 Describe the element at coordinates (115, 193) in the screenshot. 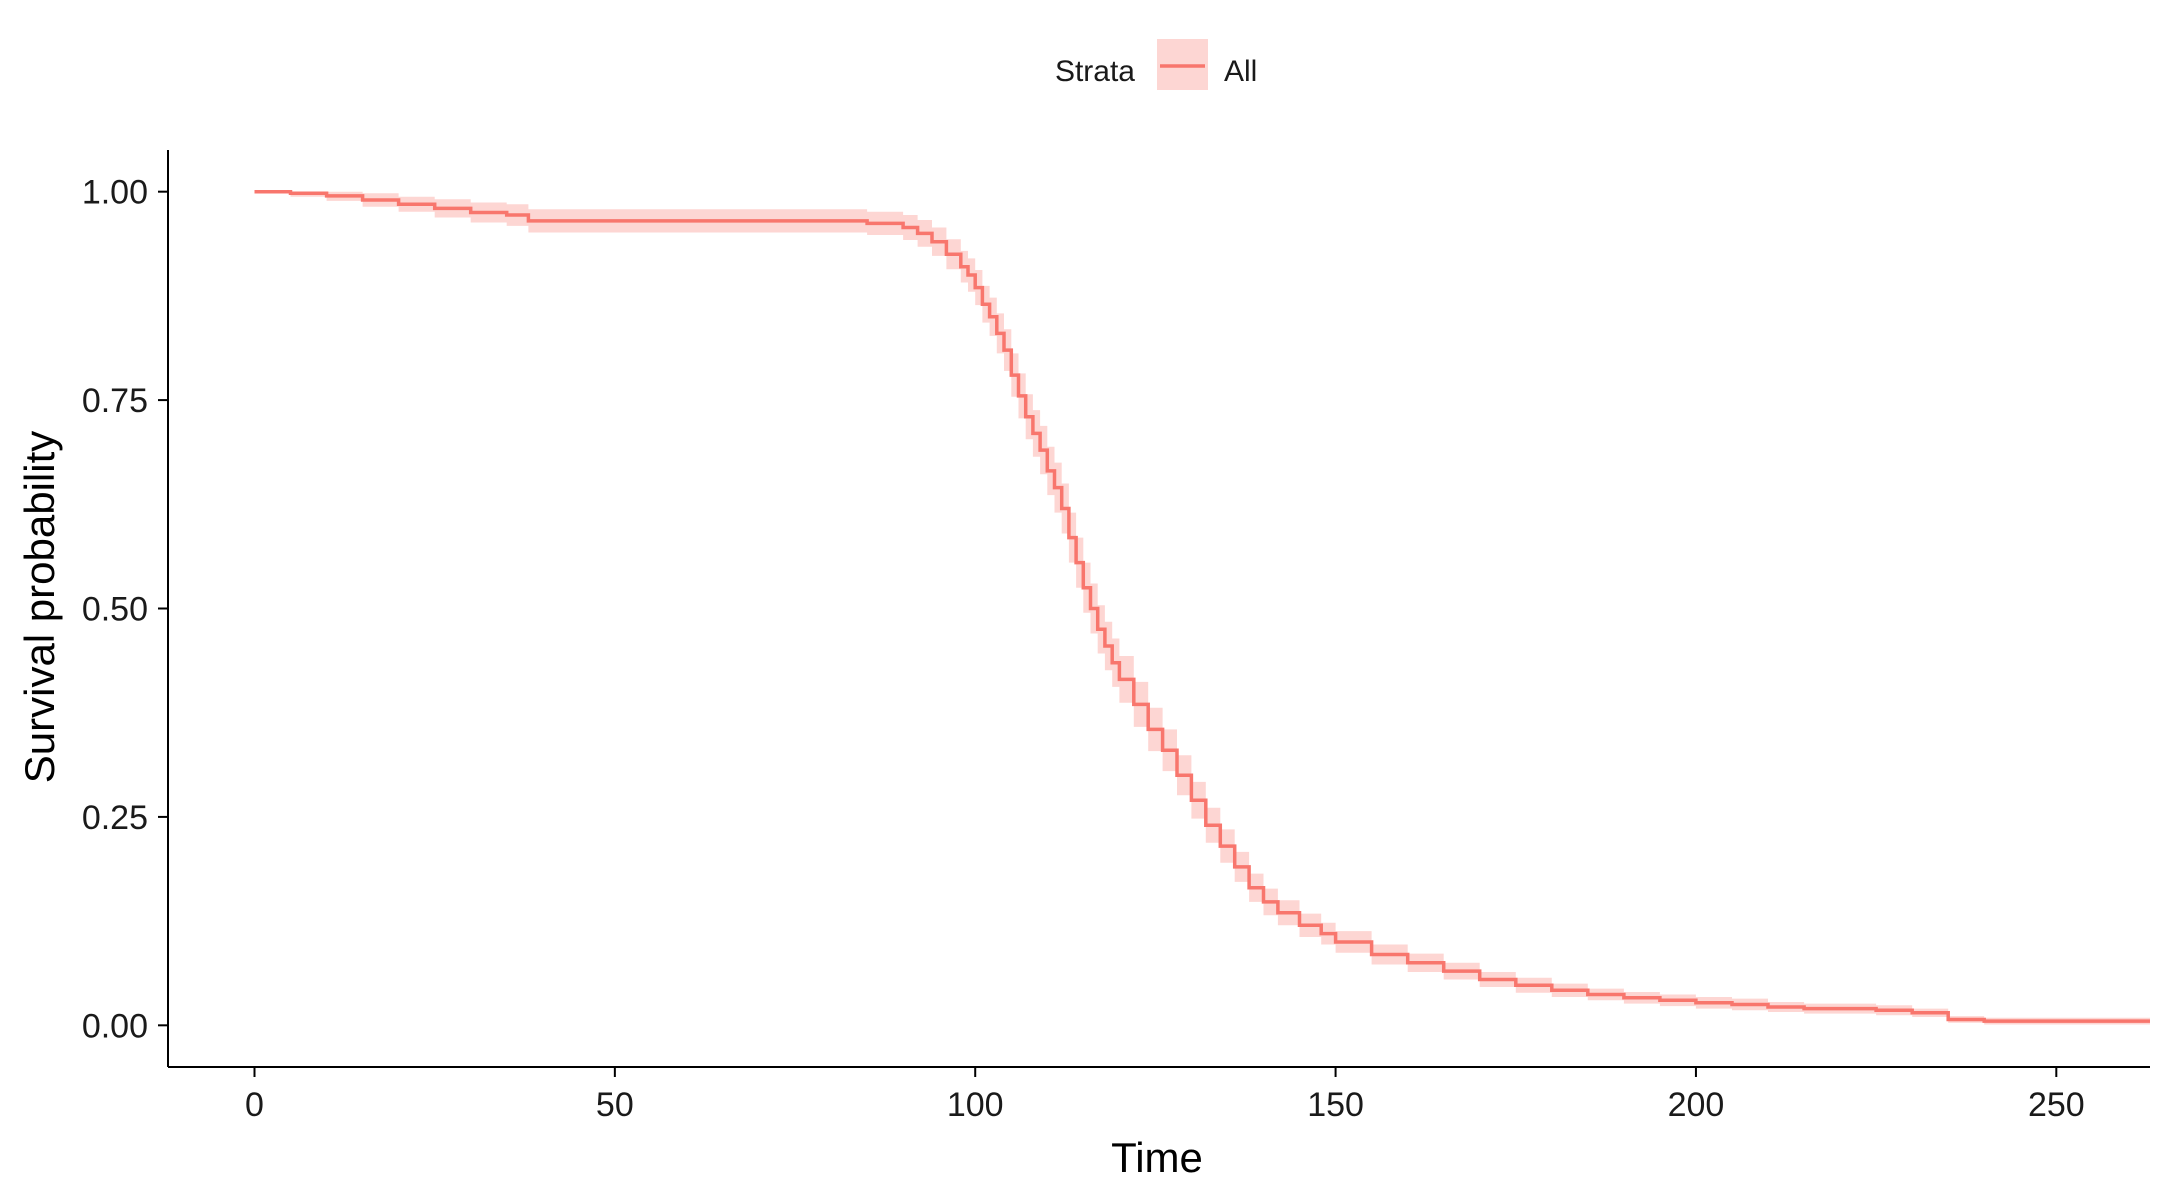

I see `y-tick-label: 1.00` at that location.